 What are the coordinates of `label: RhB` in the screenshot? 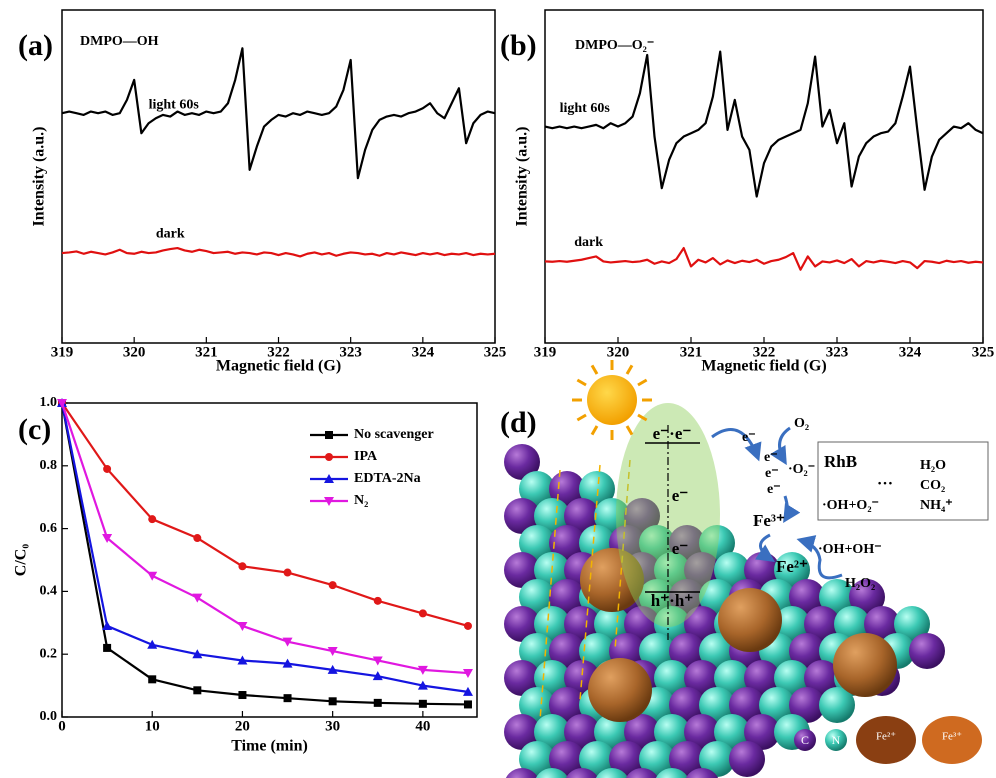 It's located at (840, 461).